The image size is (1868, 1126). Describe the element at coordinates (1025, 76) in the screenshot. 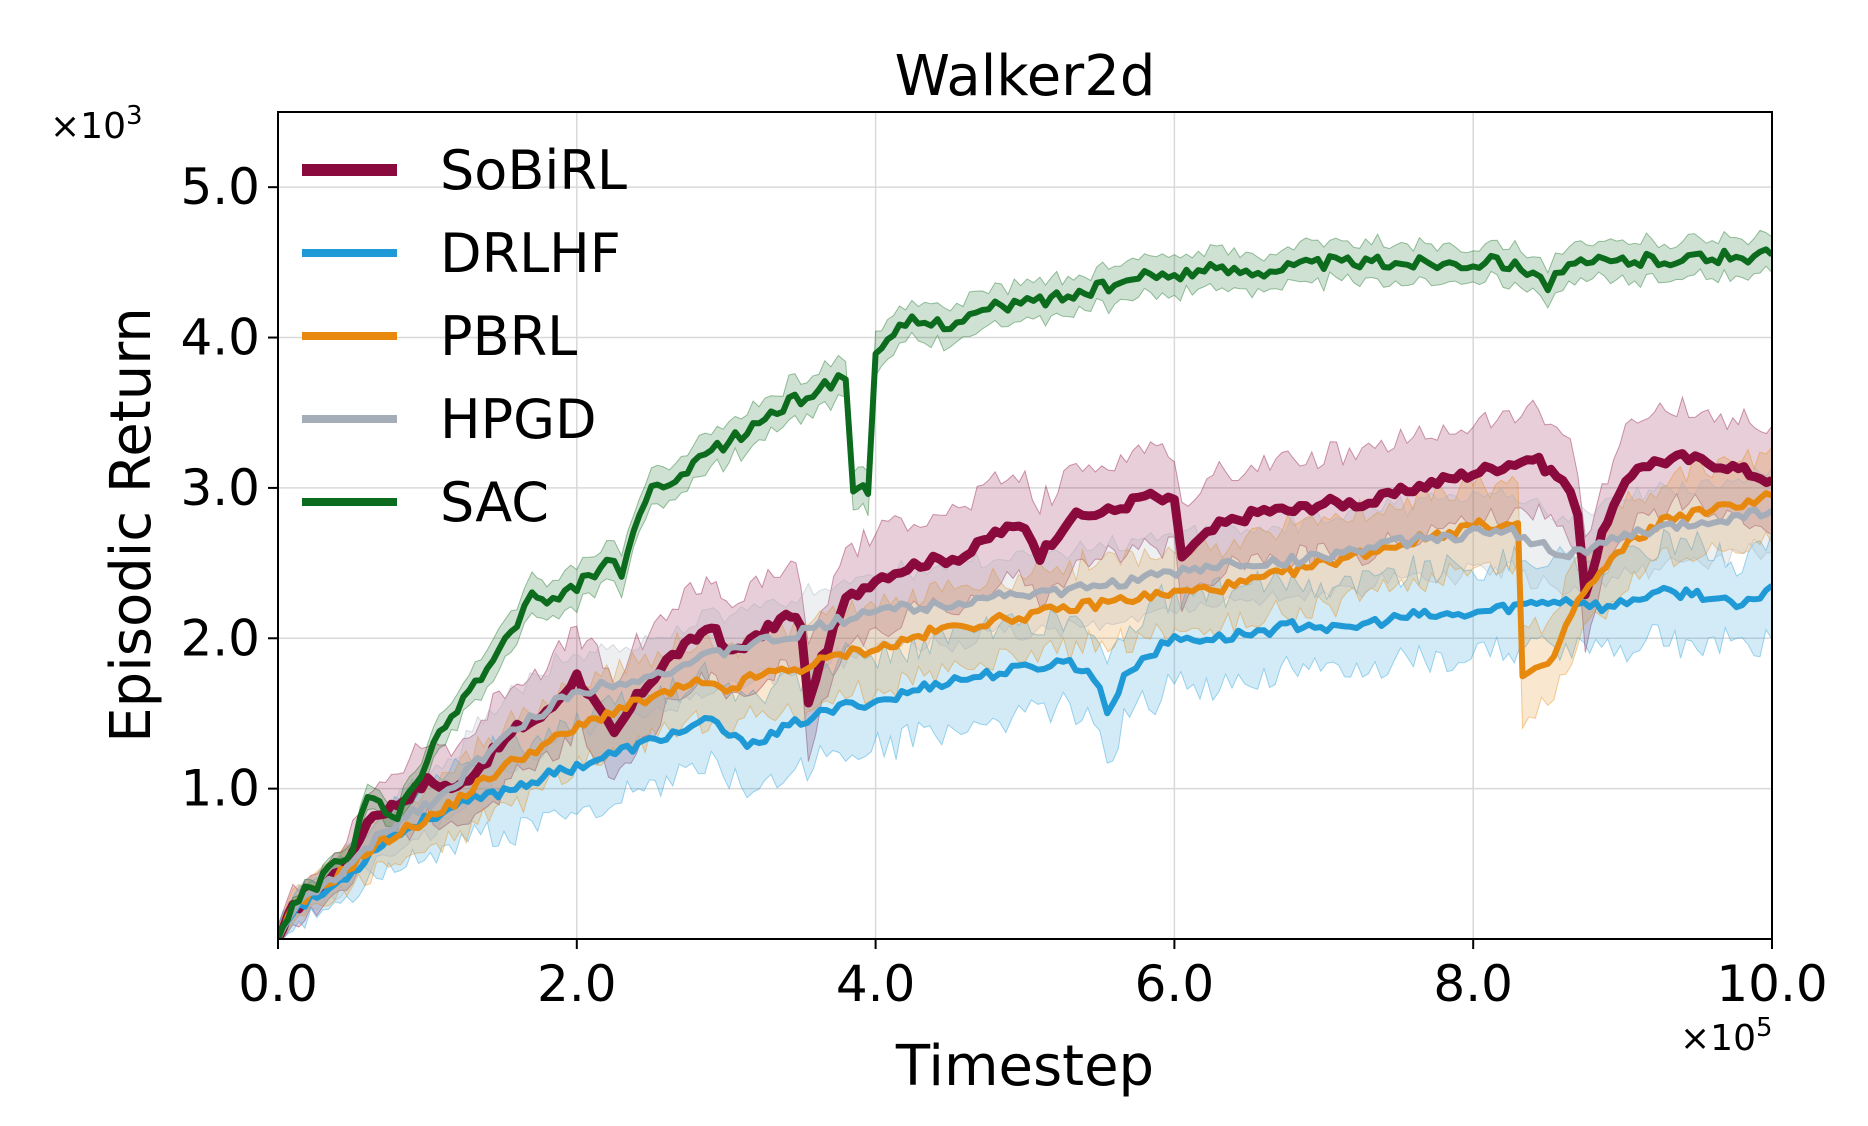

I see `chart-title: Walker2d` at that location.